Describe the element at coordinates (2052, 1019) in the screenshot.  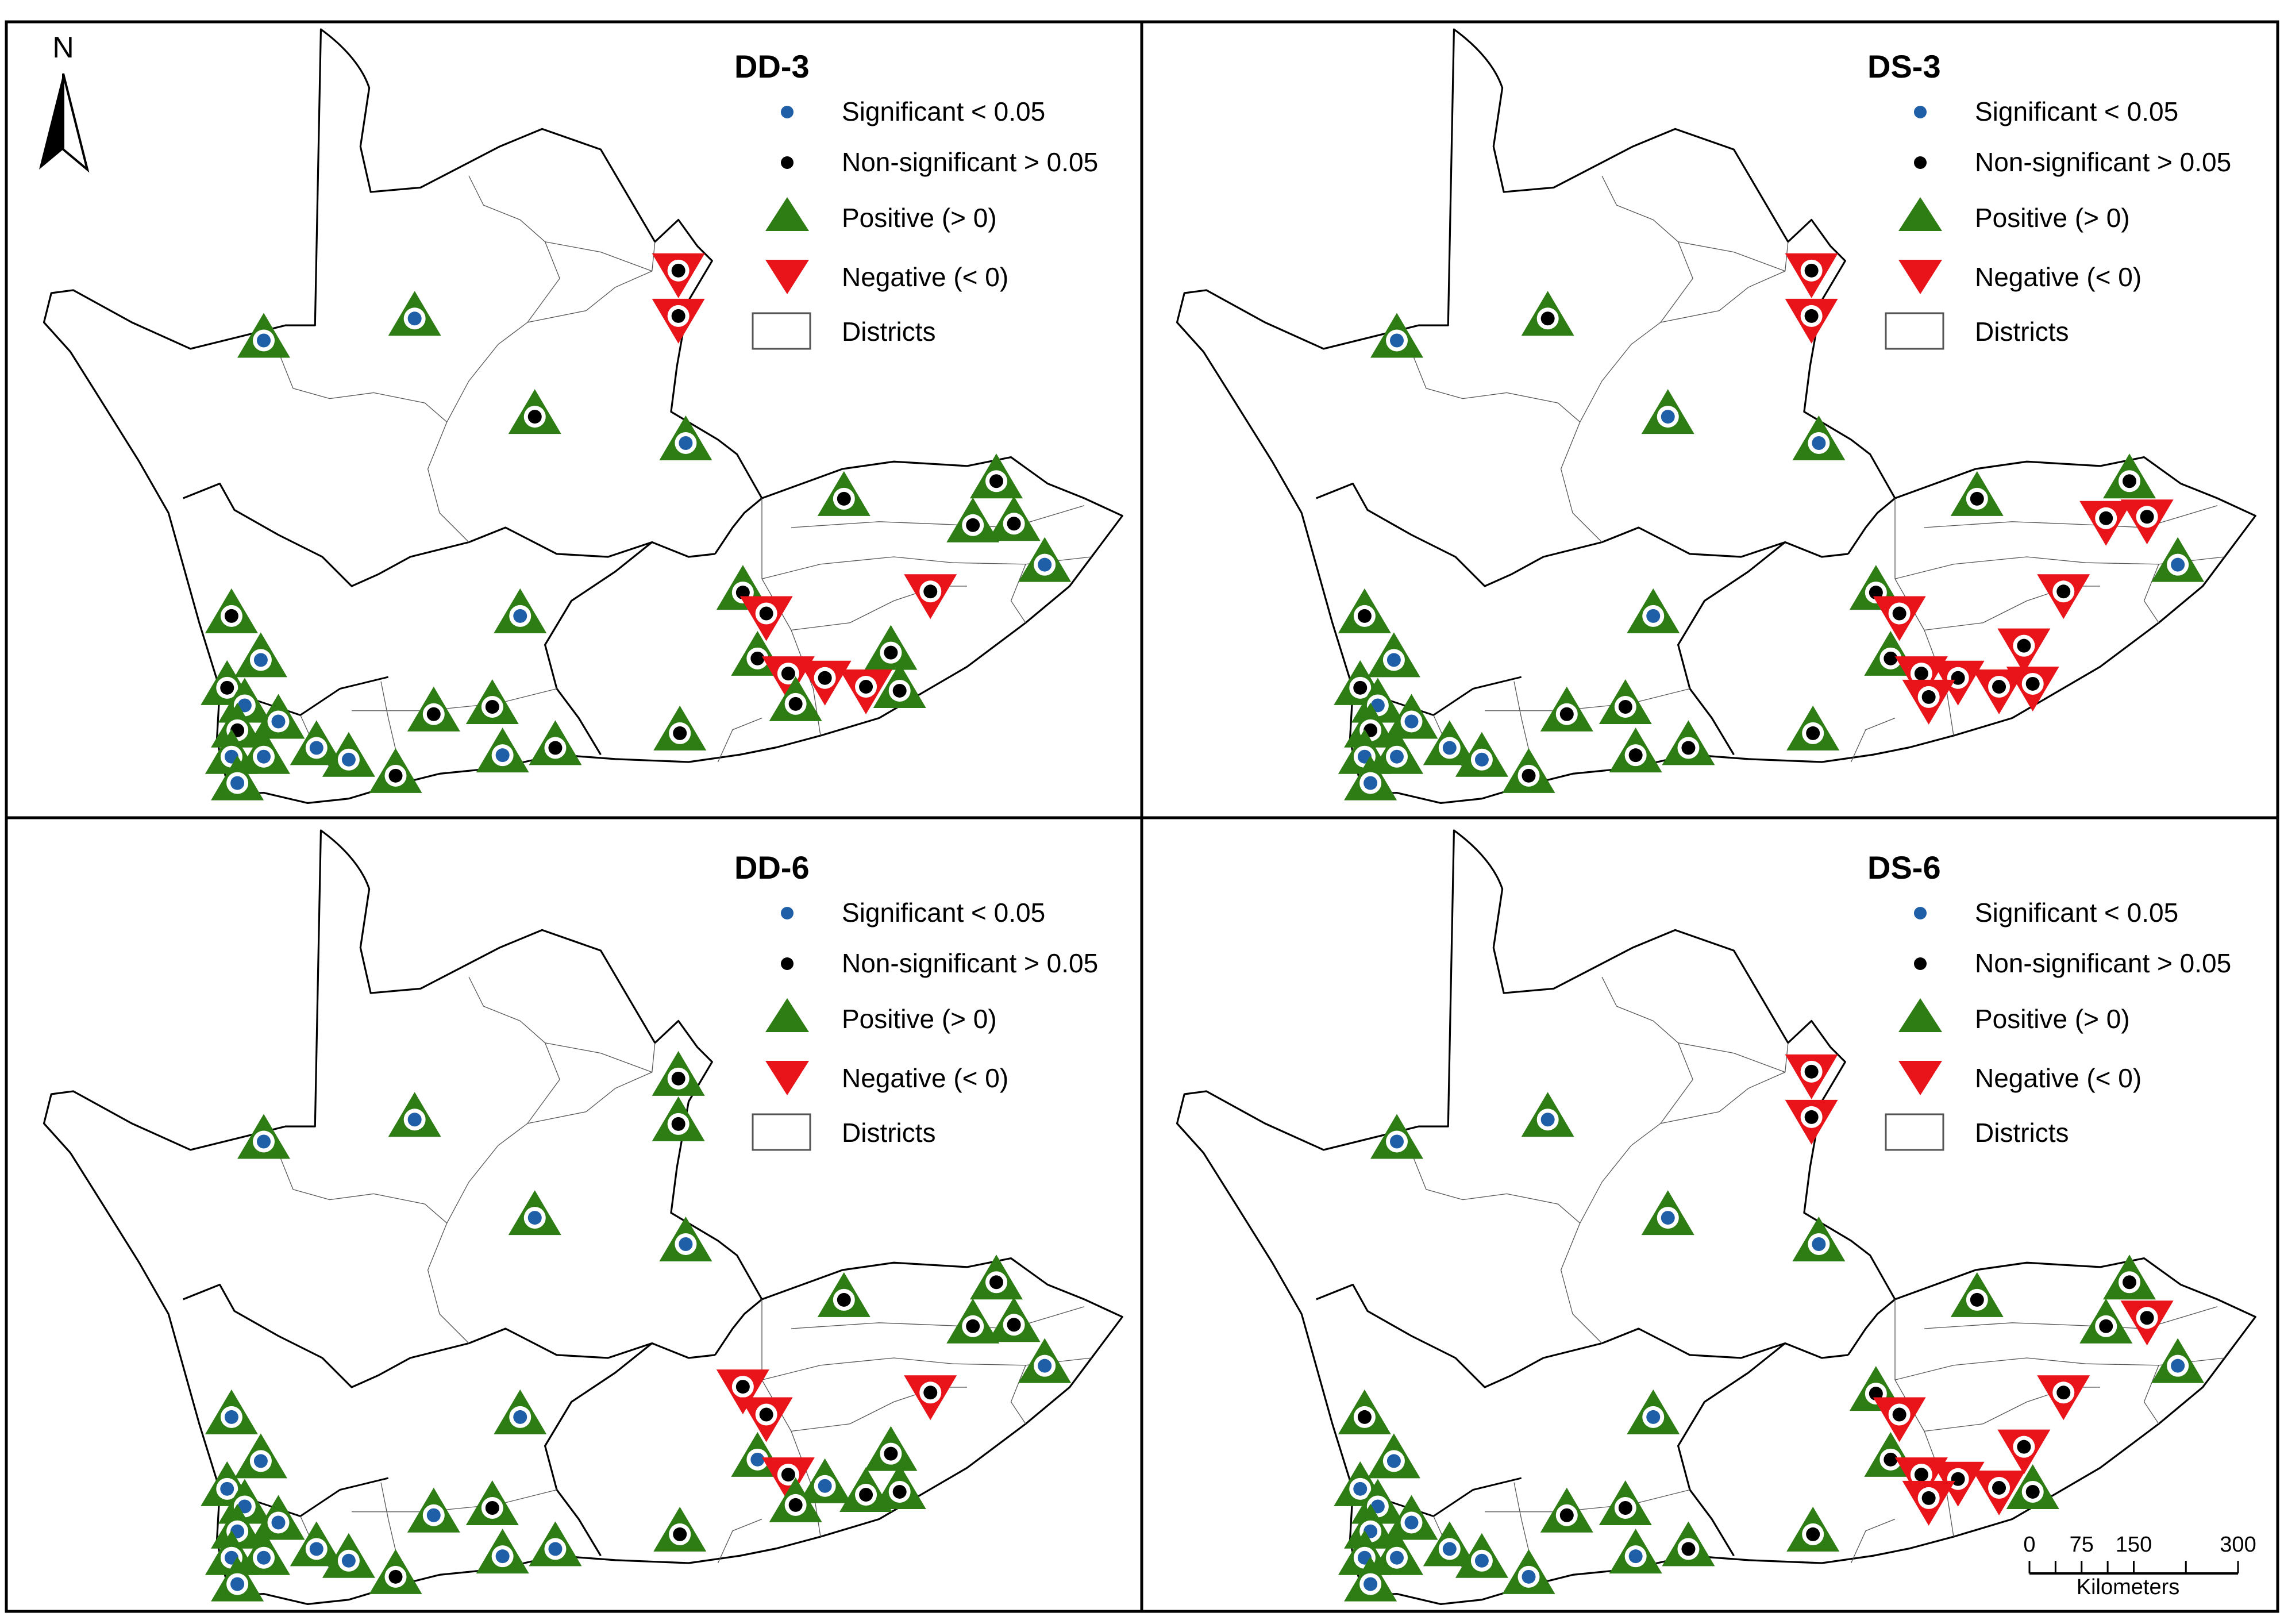
I see `legend-positive-label: Positive (> 0)` at that location.